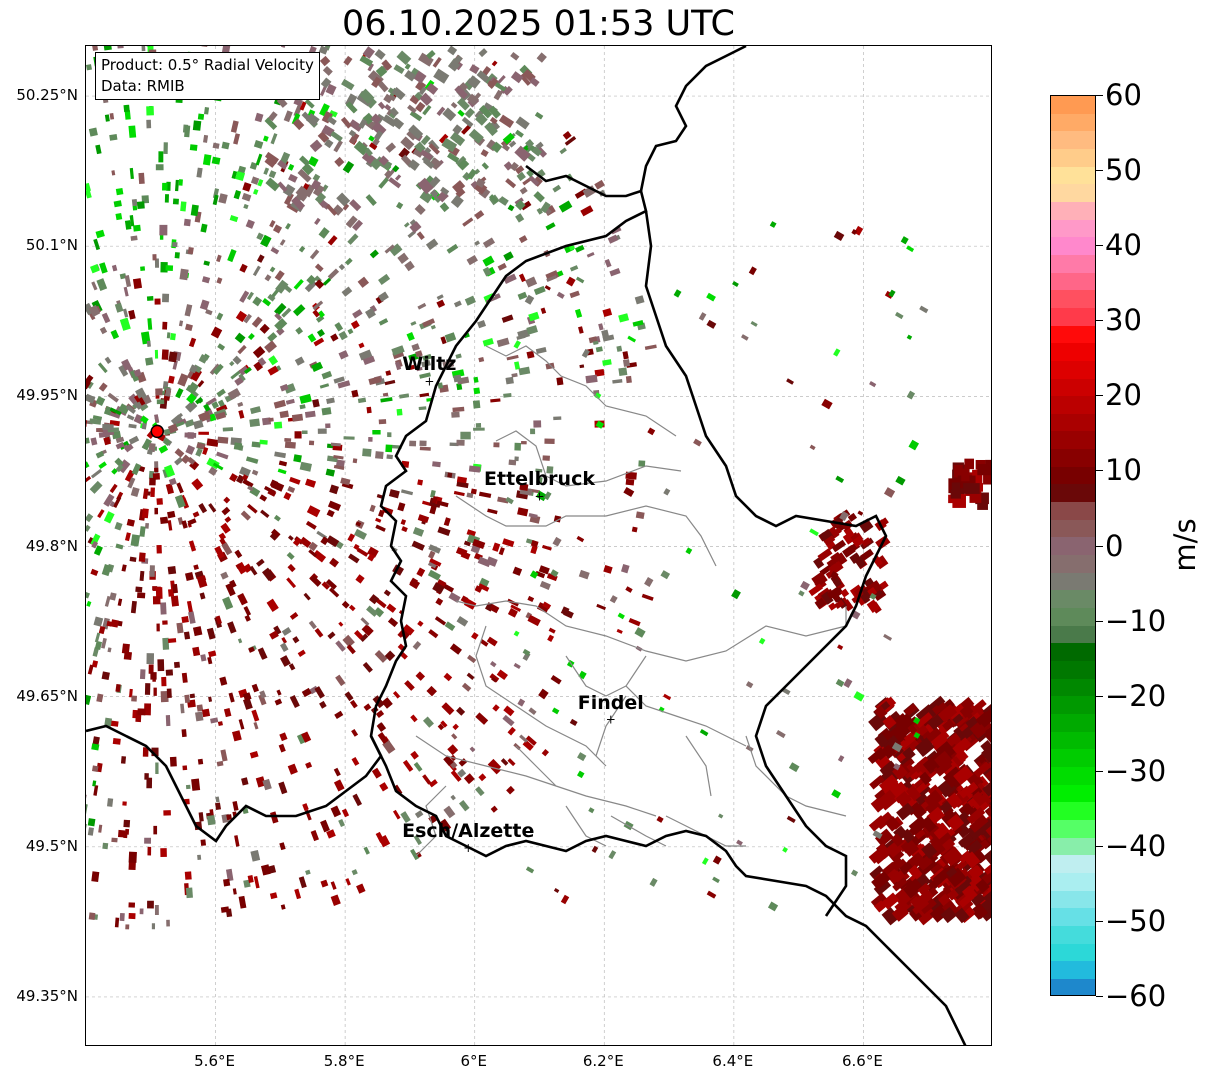 This screenshot has height=1081, width=1207. What do you see at coordinates (47, 395) in the screenshot?
I see `lat-tick-label: 49.95°N` at bounding box center [47, 395].